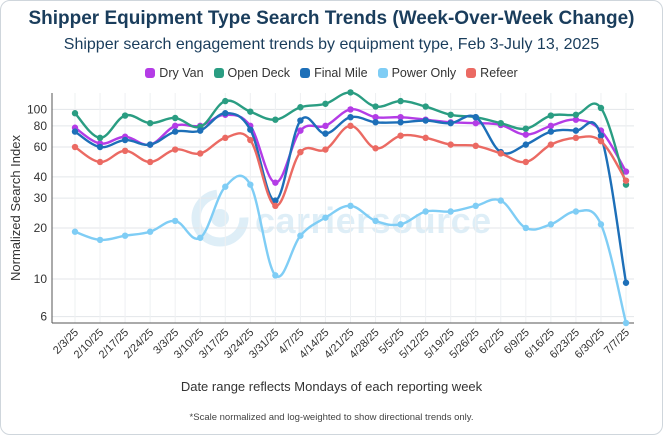 This screenshot has width=663, height=435. Describe the element at coordinates (41, 228) in the screenshot. I see `y-tick-label: 20` at that location.